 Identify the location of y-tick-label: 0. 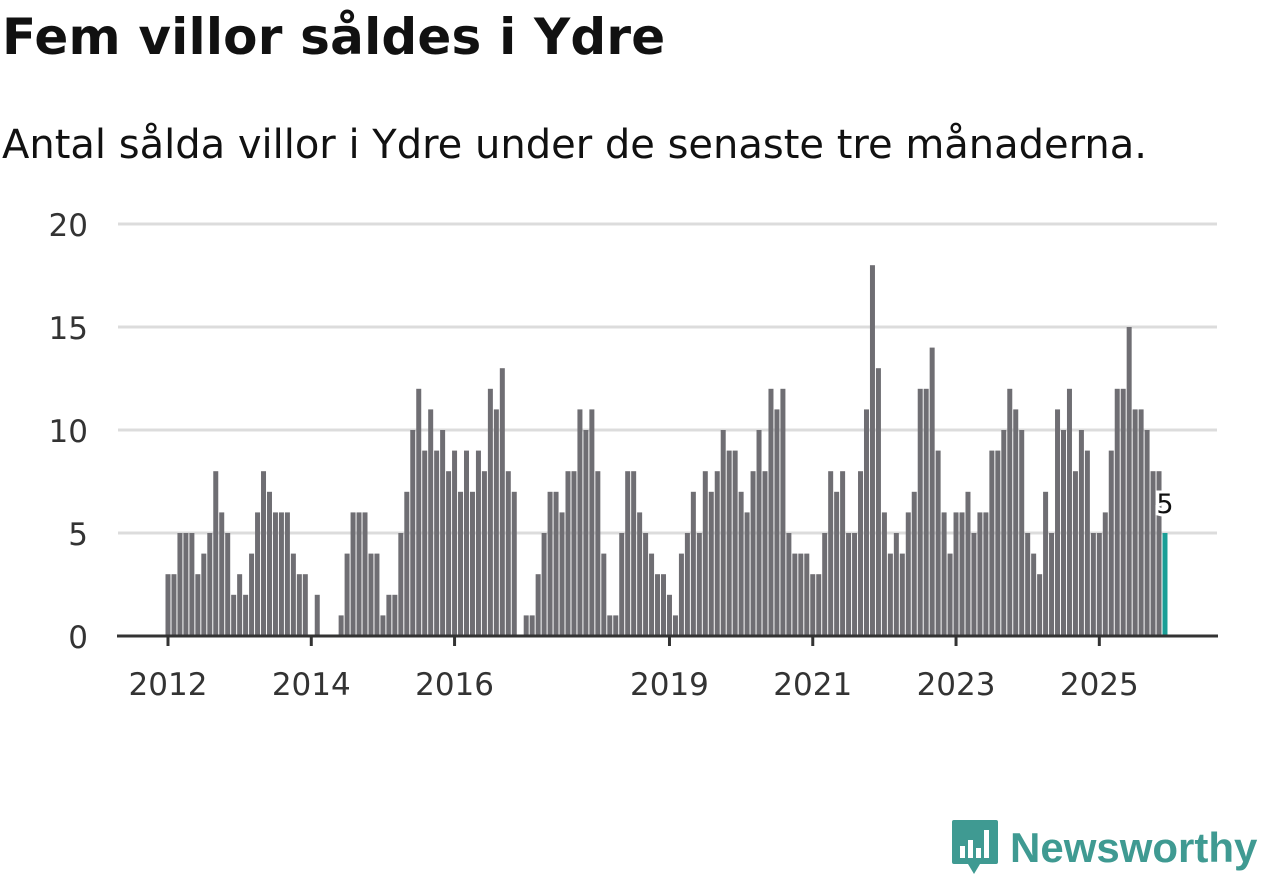
(78, 638).